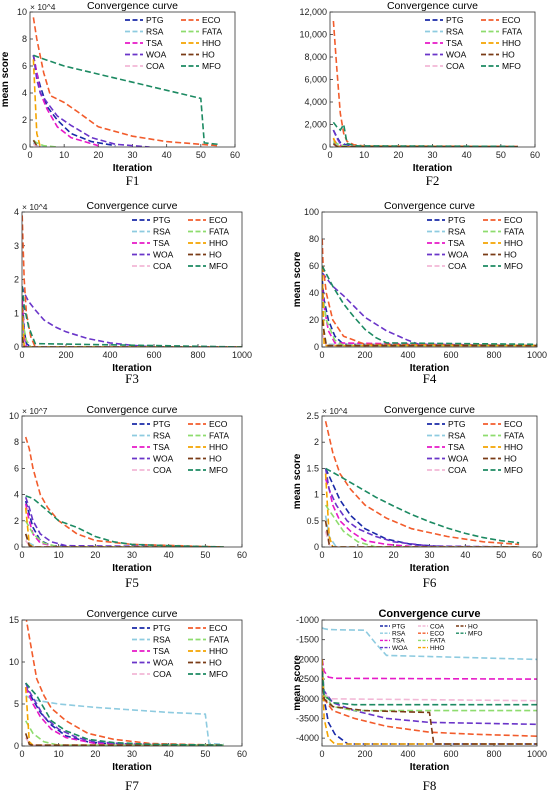 The image size is (550, 795). Describe the element at coordinates (132, 785) in the screenshot. I see `panel-caption: F7` at that location.